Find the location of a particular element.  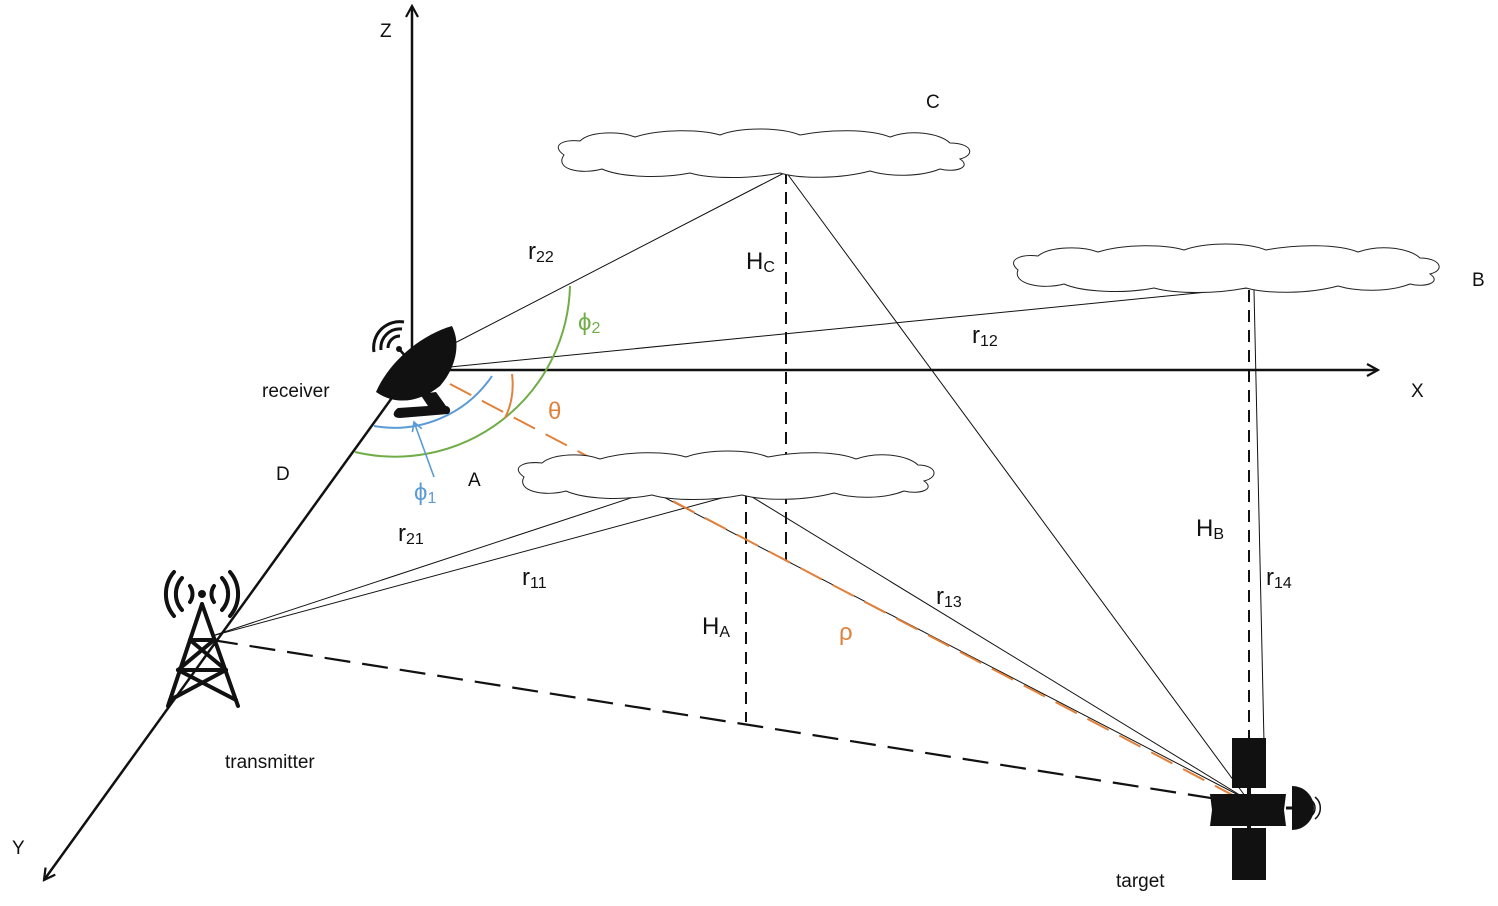

cloud-c-label: C is located at coordinates (933, 102).